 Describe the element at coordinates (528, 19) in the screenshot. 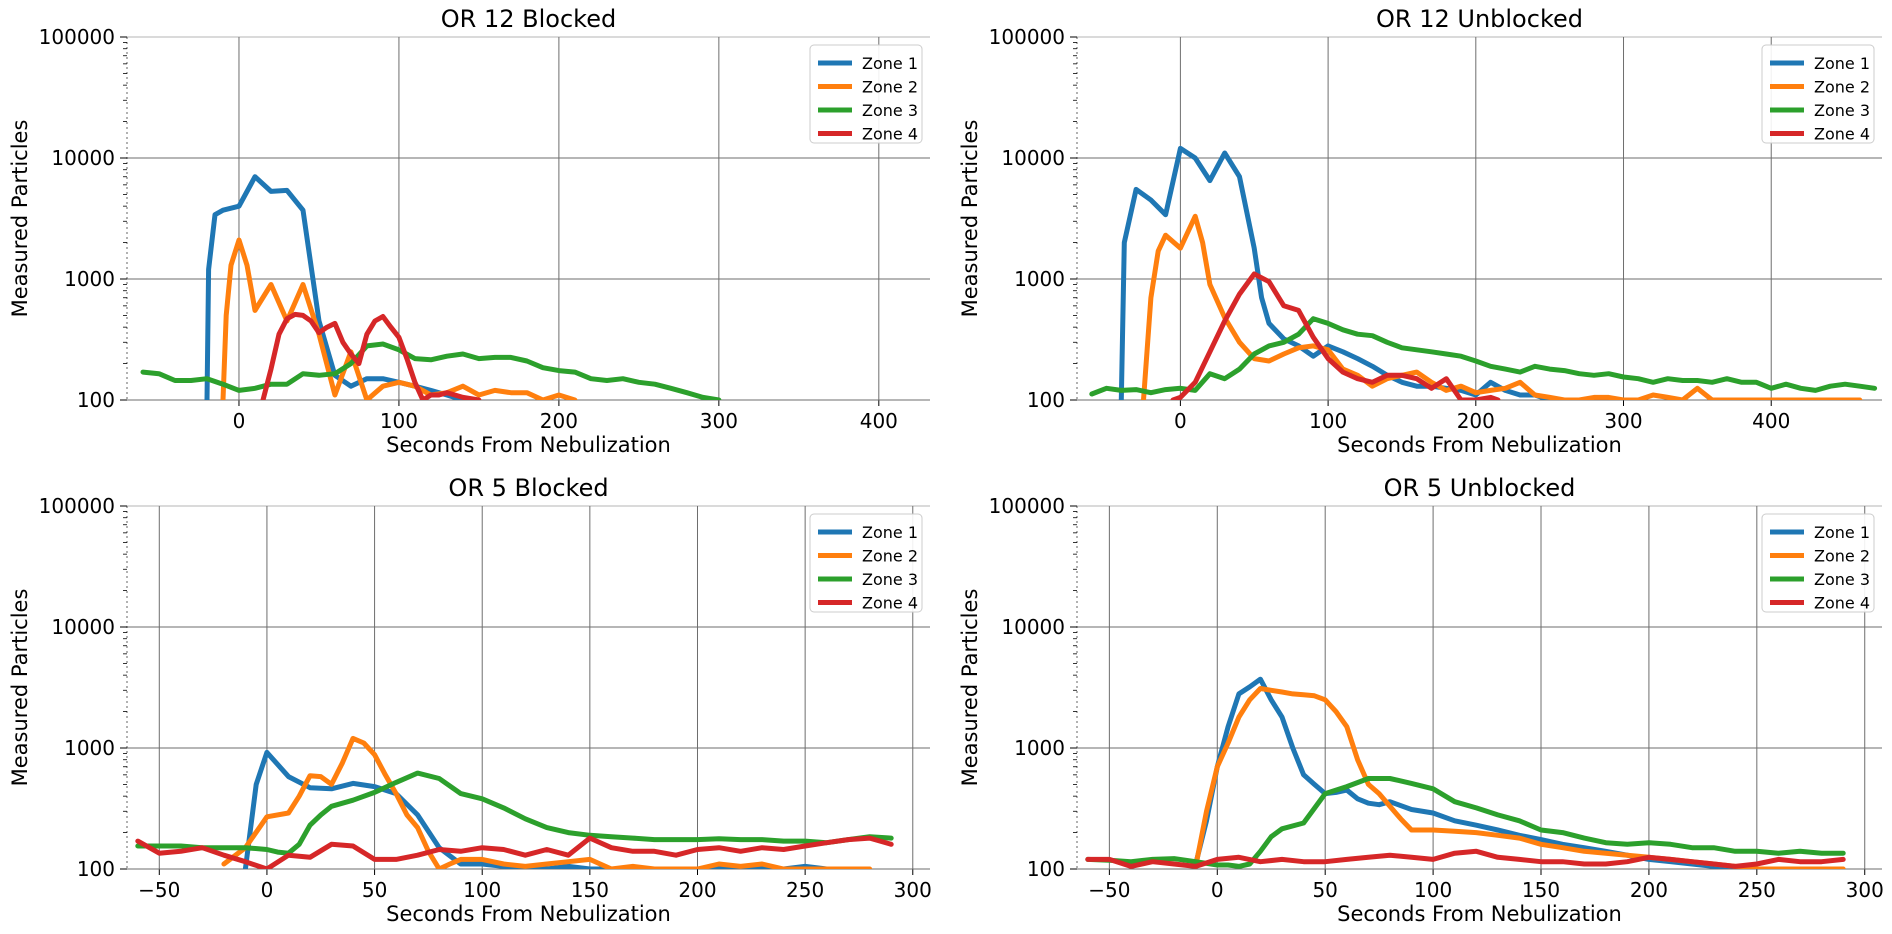

I see `chart-title: OR 12 Blocked` at that location.